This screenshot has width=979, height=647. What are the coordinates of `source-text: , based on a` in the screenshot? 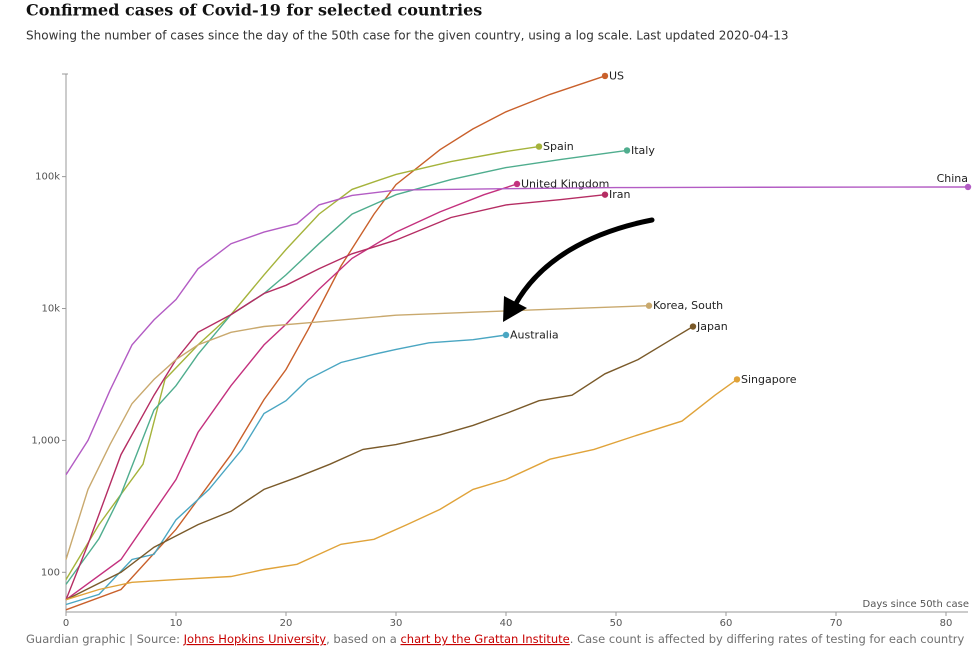 It's located at (363, 639).